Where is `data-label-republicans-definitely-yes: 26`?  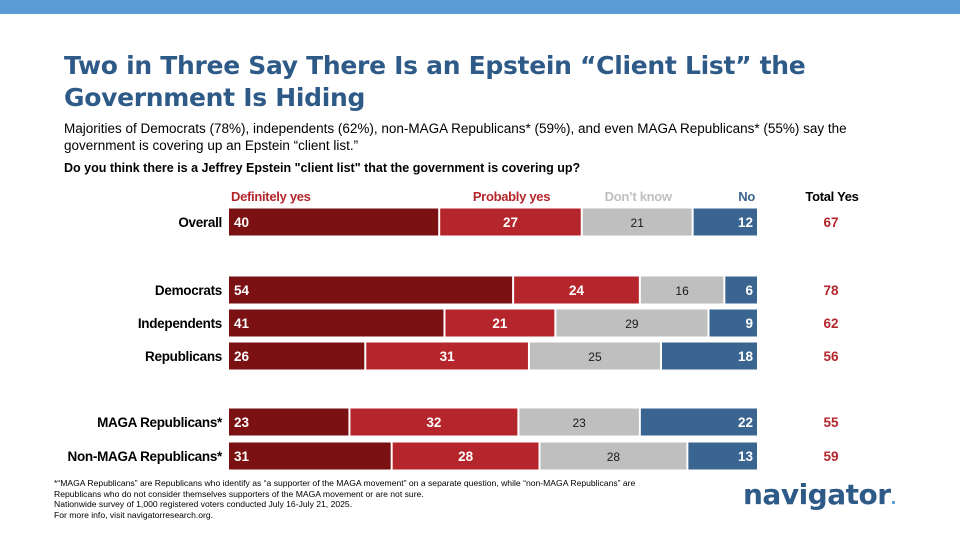 data-label-republicans-definitely-yes: 26 is located at coordinates (242, 356).